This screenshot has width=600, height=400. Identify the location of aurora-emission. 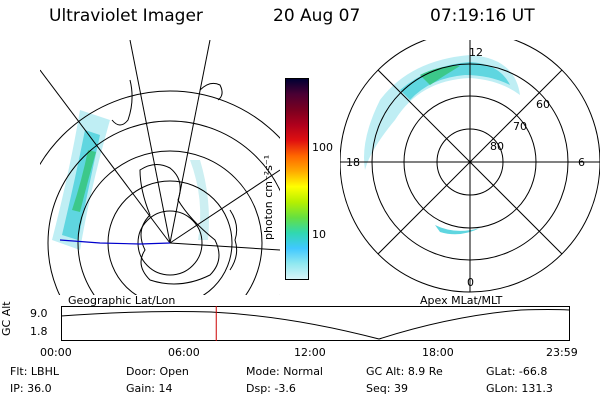
(130, 180).